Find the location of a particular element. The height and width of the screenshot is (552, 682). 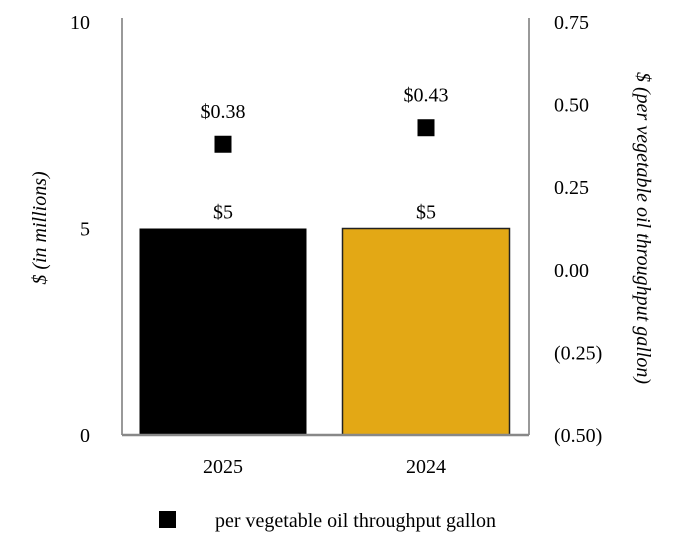

right-tick-label: (0.25) is located at coordinates (578, 353).